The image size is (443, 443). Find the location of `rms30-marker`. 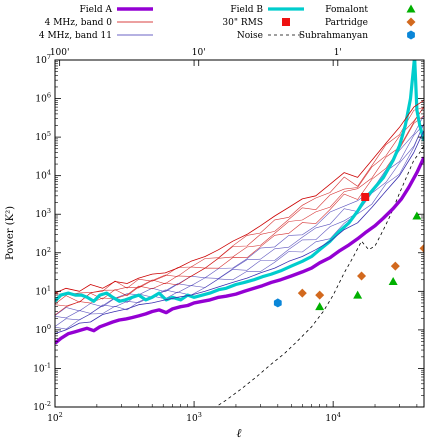

rms30-marker is located at coordinates (365, 196).